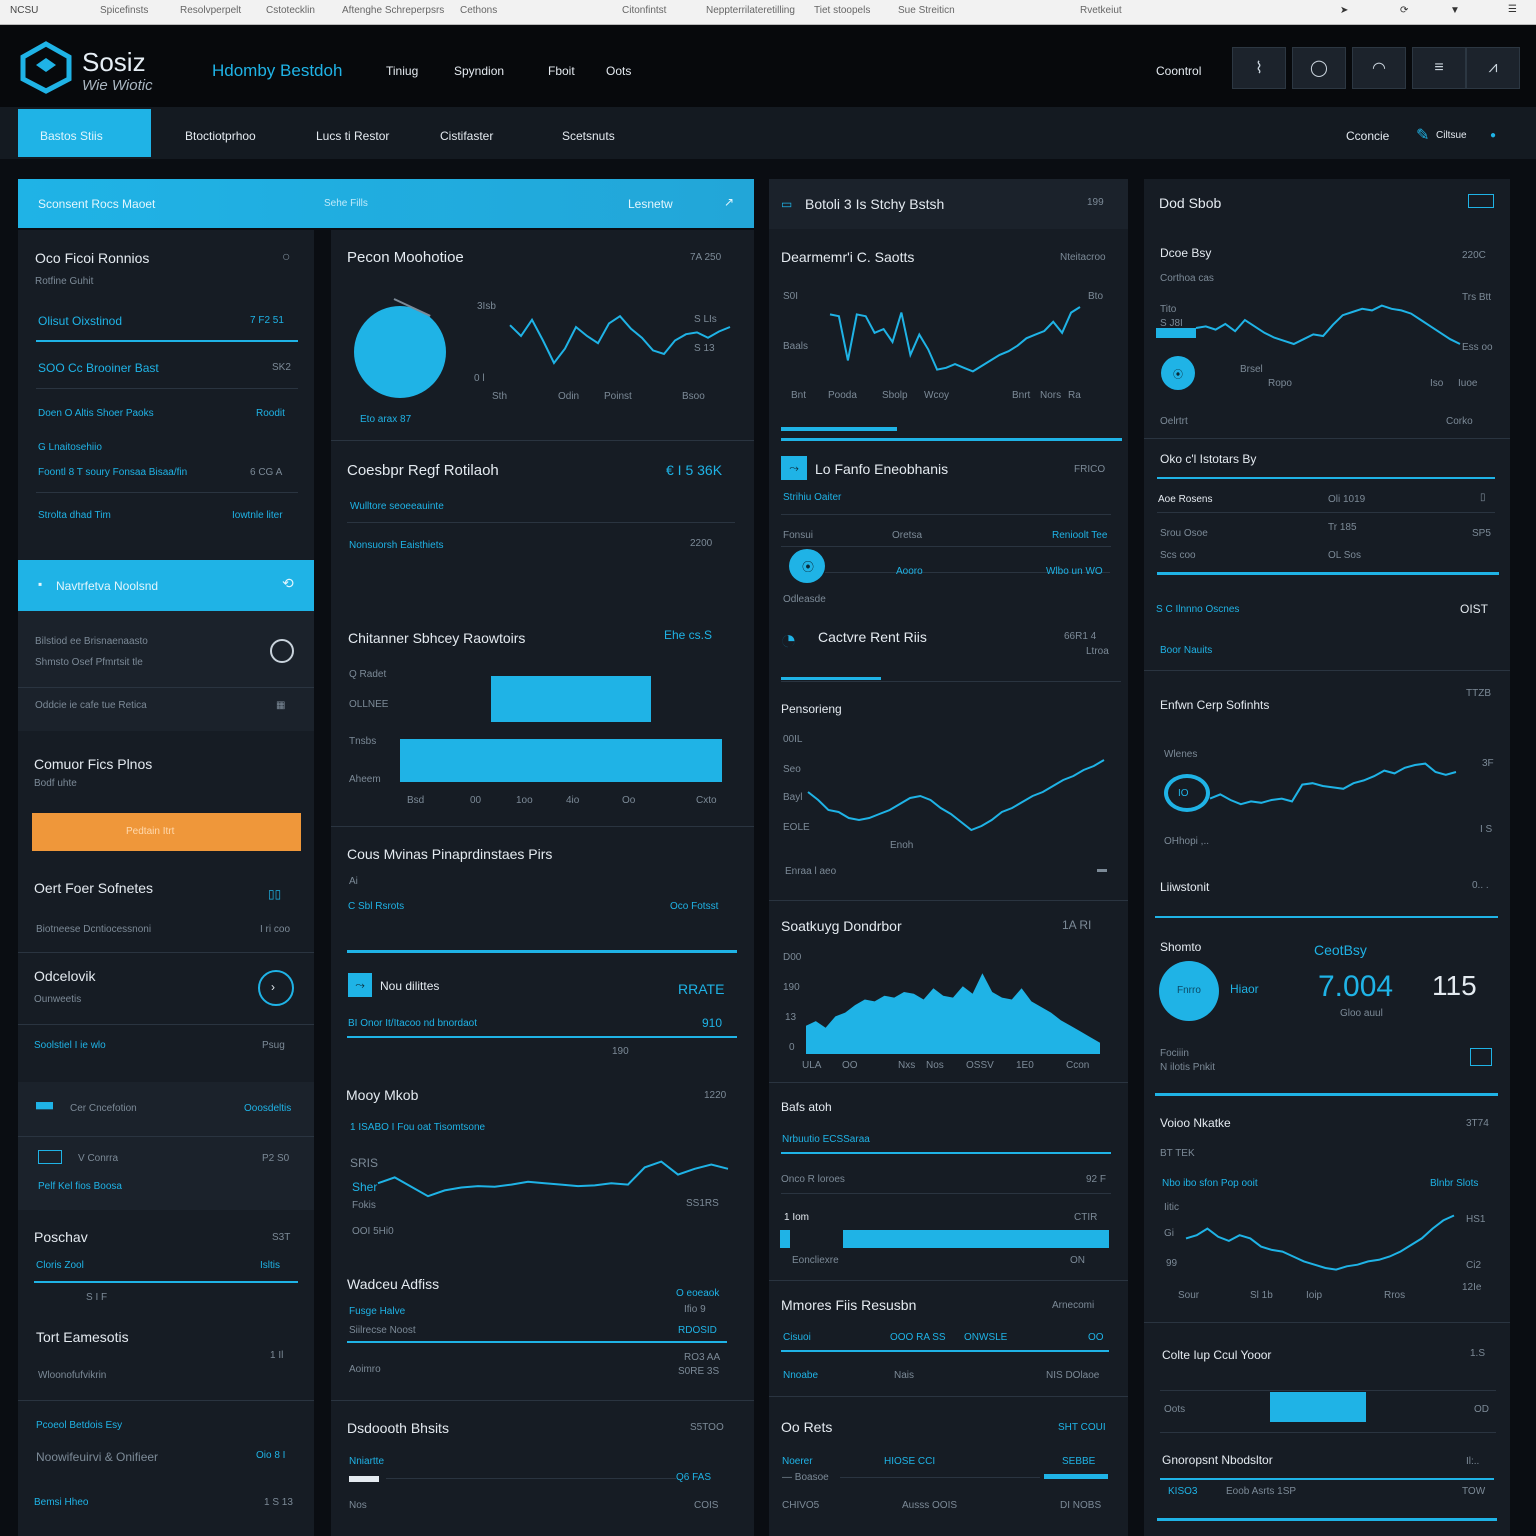 The image size is (1536, 1536). Describe the element at coordinates (1187, 793) in the screenshot. I see `ec-badge: IO` at that location.